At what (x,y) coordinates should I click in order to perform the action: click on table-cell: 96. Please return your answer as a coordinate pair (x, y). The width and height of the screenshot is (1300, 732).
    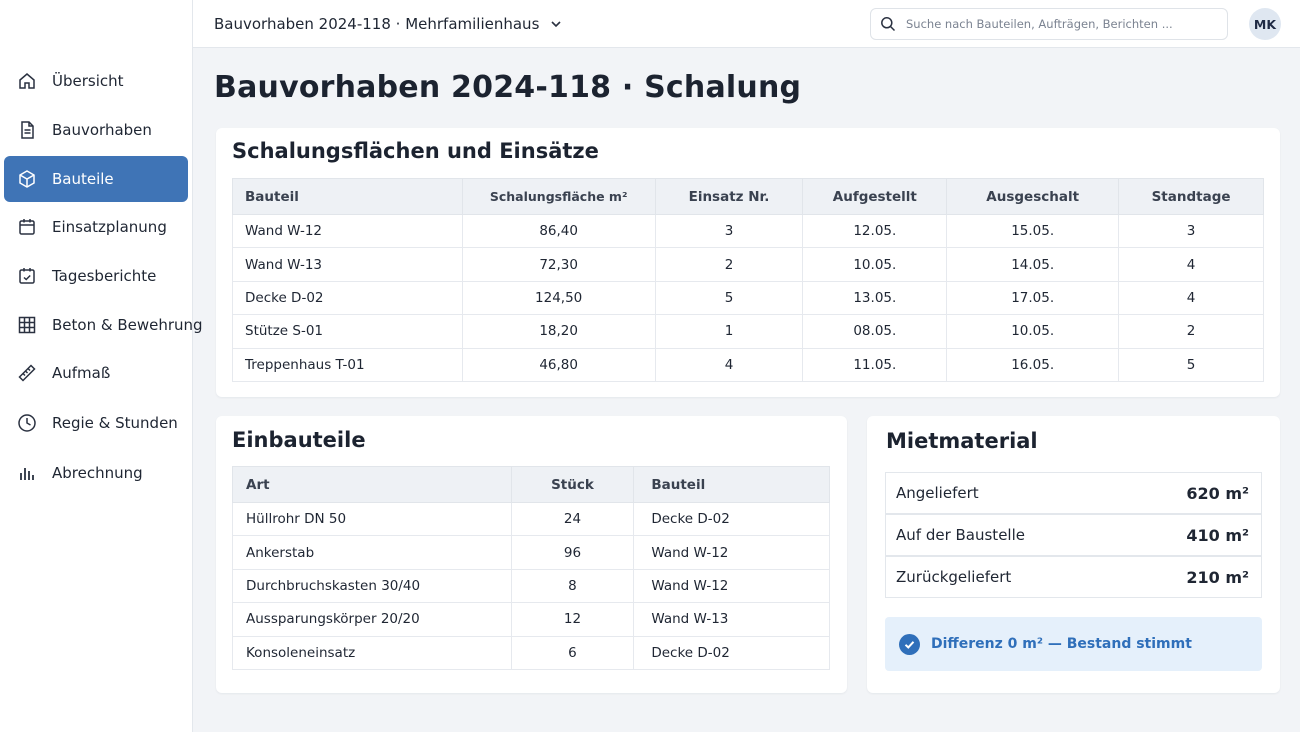
    Looking at the image, I should click on (572, 552).